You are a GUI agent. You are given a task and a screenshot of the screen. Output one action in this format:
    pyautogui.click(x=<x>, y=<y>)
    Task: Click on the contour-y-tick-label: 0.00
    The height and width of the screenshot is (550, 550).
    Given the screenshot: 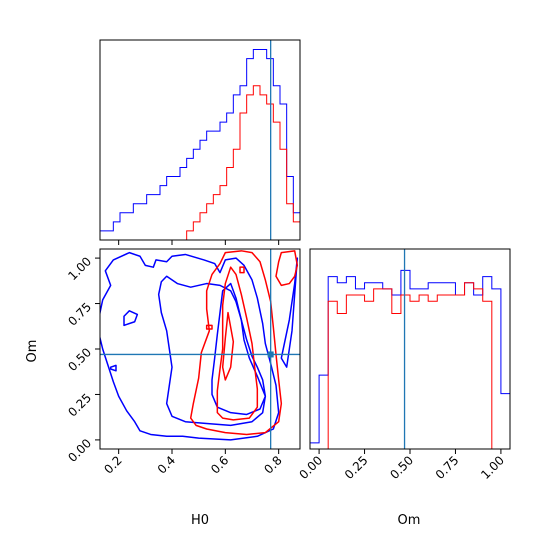 What is the action you would take?
    pyautogui.click(x=79, y=450)
    